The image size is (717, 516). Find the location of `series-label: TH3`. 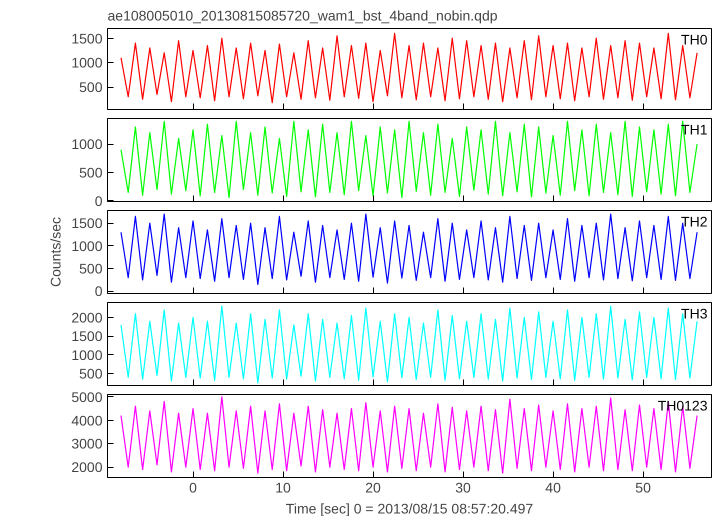

series-label: TH3 is located at coordinates (694, 314).